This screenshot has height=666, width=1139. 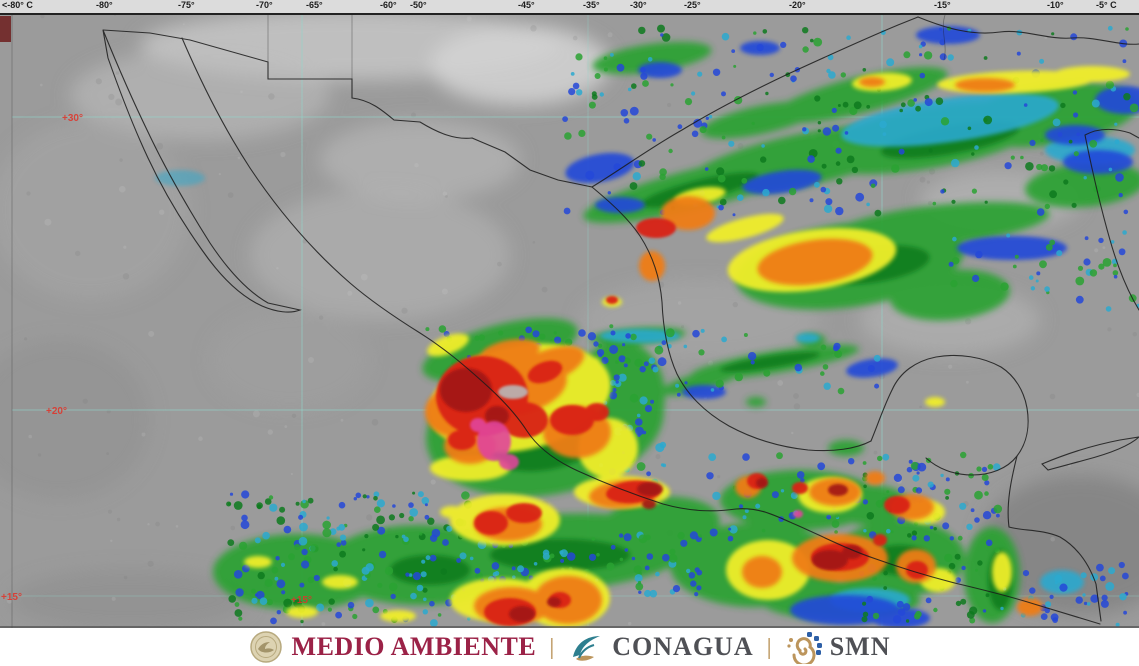 What do you see at coordinates (860, 646) in the screenshot?
I see `smn-wordmark: SMN` at bounding box center [860, 646].